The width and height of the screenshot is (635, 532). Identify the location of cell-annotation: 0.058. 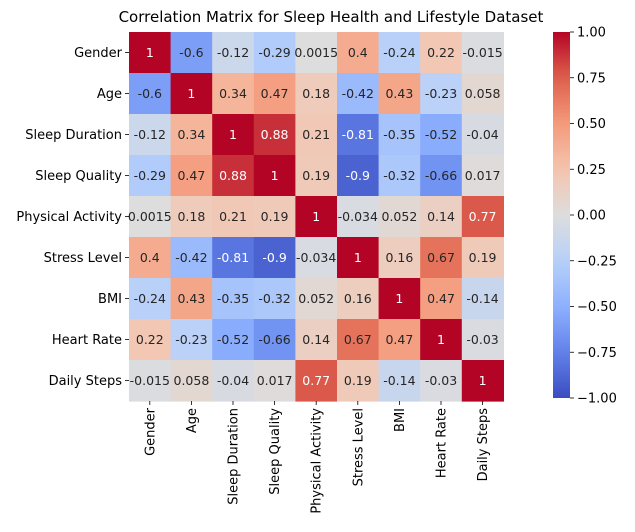
(192, 380).